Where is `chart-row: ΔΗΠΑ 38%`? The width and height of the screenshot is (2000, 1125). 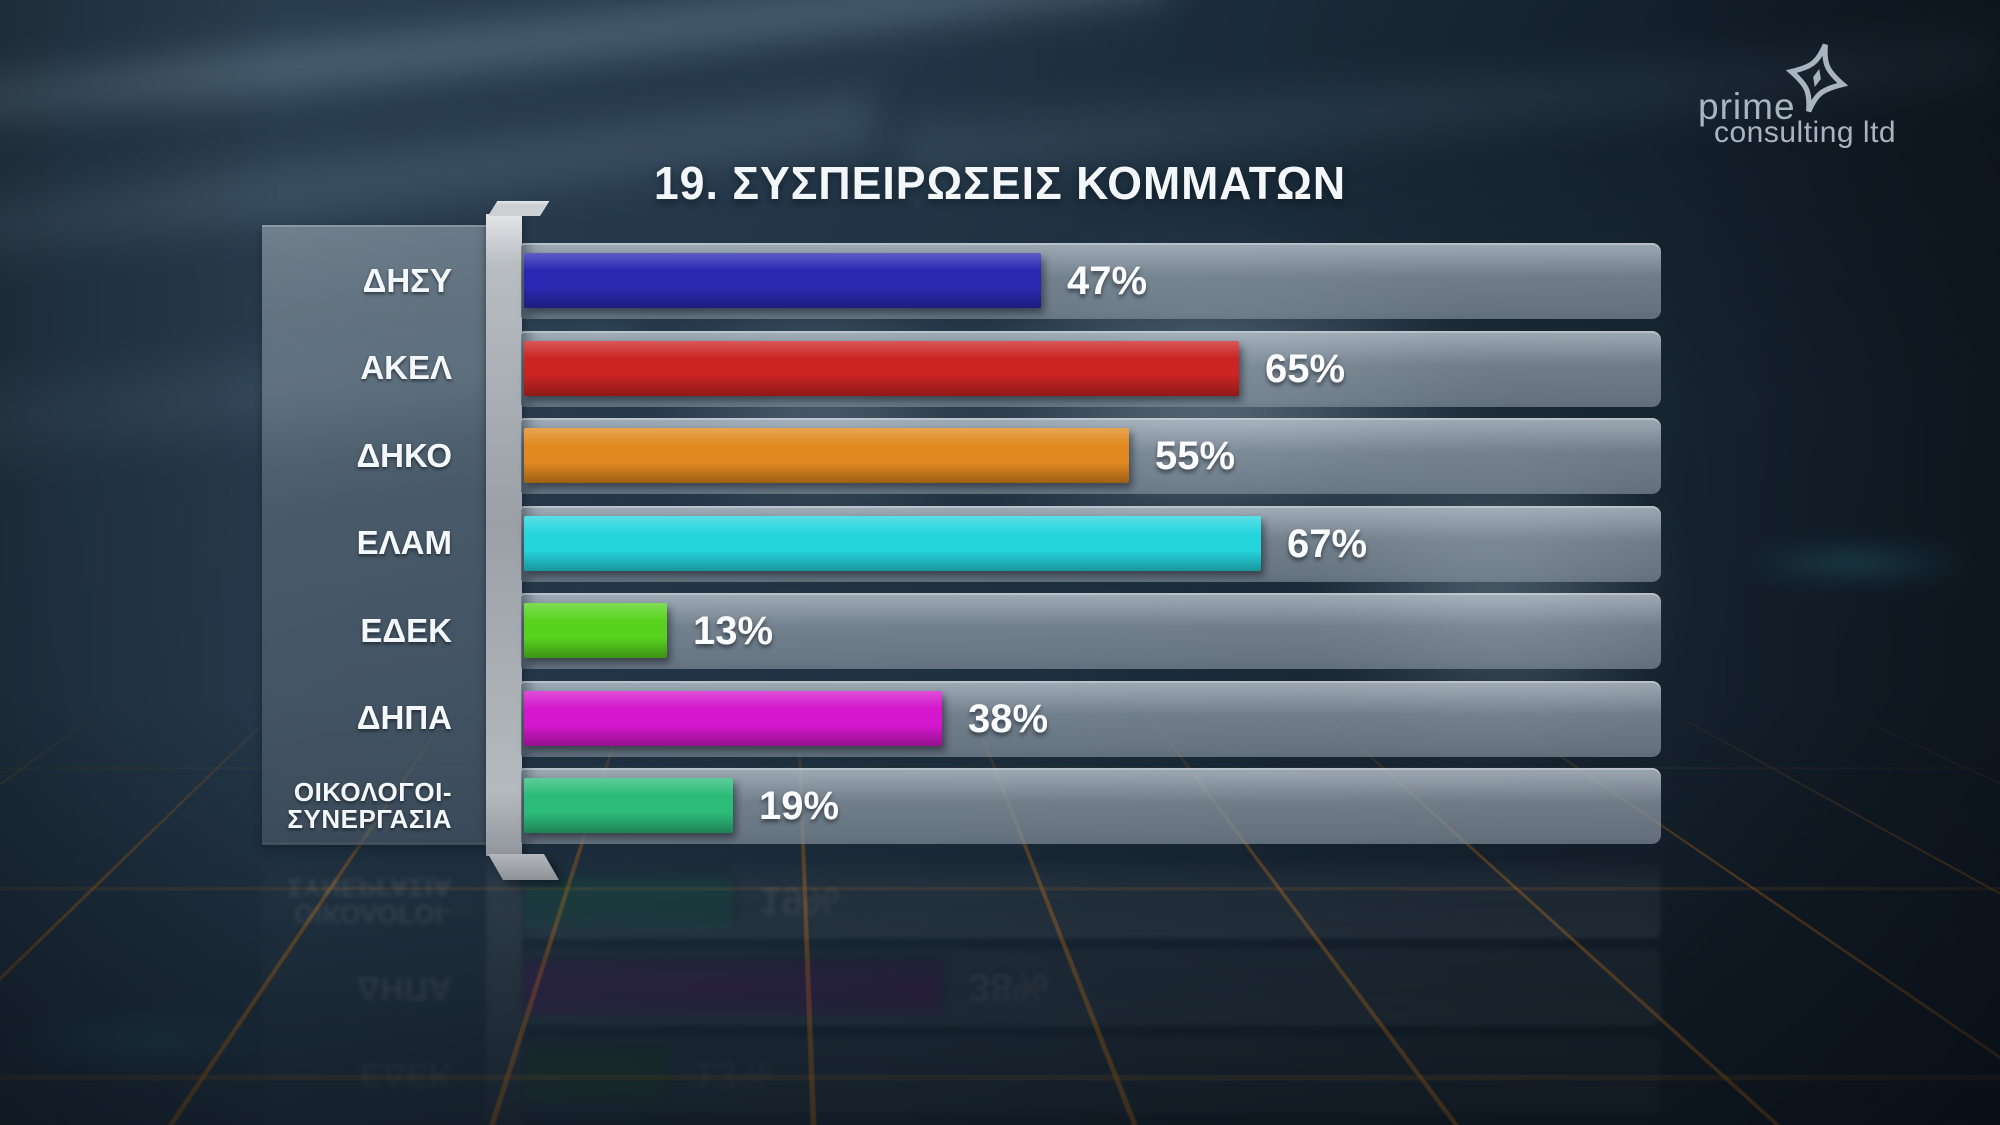 chart-row: ΔΗΠΑ 38% is located at coordinates (1000, 718).